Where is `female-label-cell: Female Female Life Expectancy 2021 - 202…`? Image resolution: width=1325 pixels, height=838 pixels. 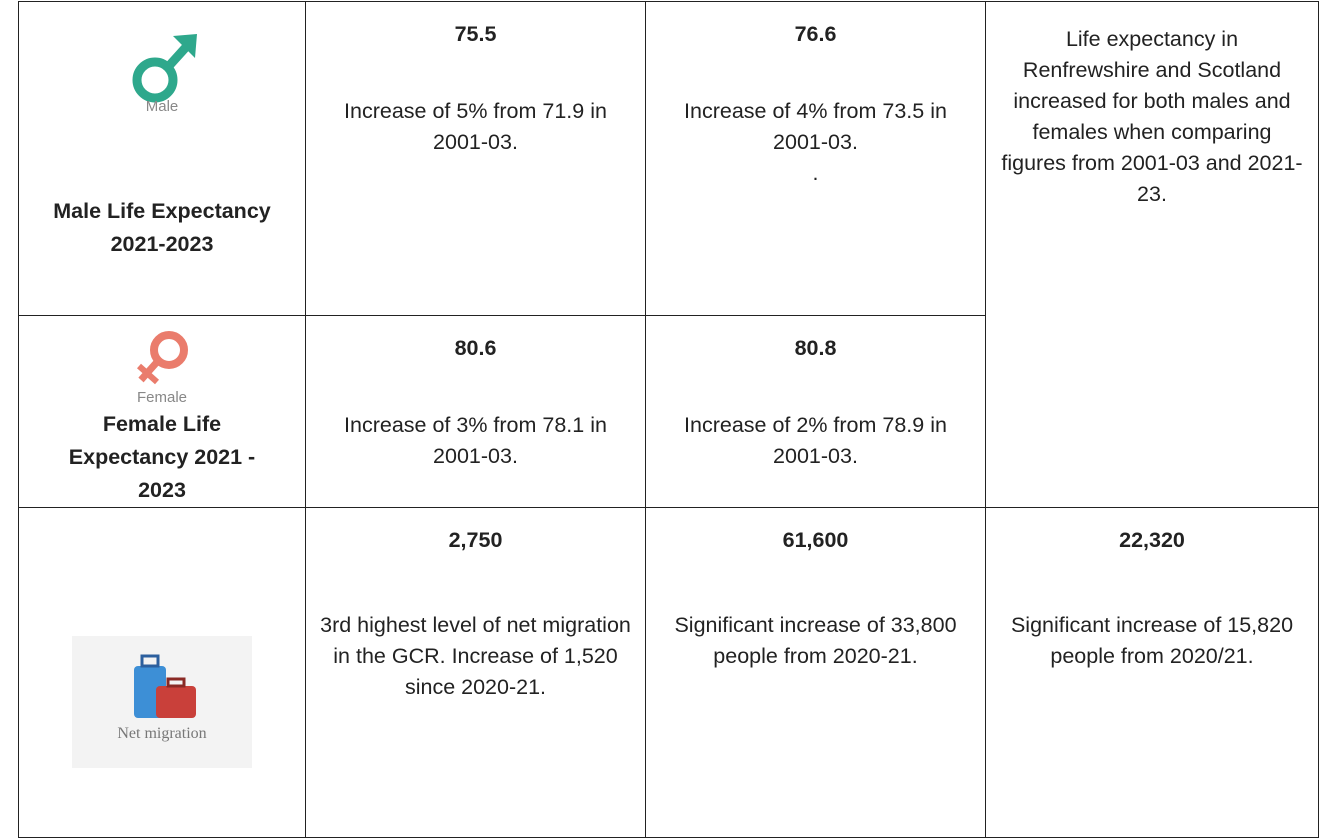
female-label-cell: Female Female Life Expectancy 2021 - 202… is located at coordinates (162, 411).